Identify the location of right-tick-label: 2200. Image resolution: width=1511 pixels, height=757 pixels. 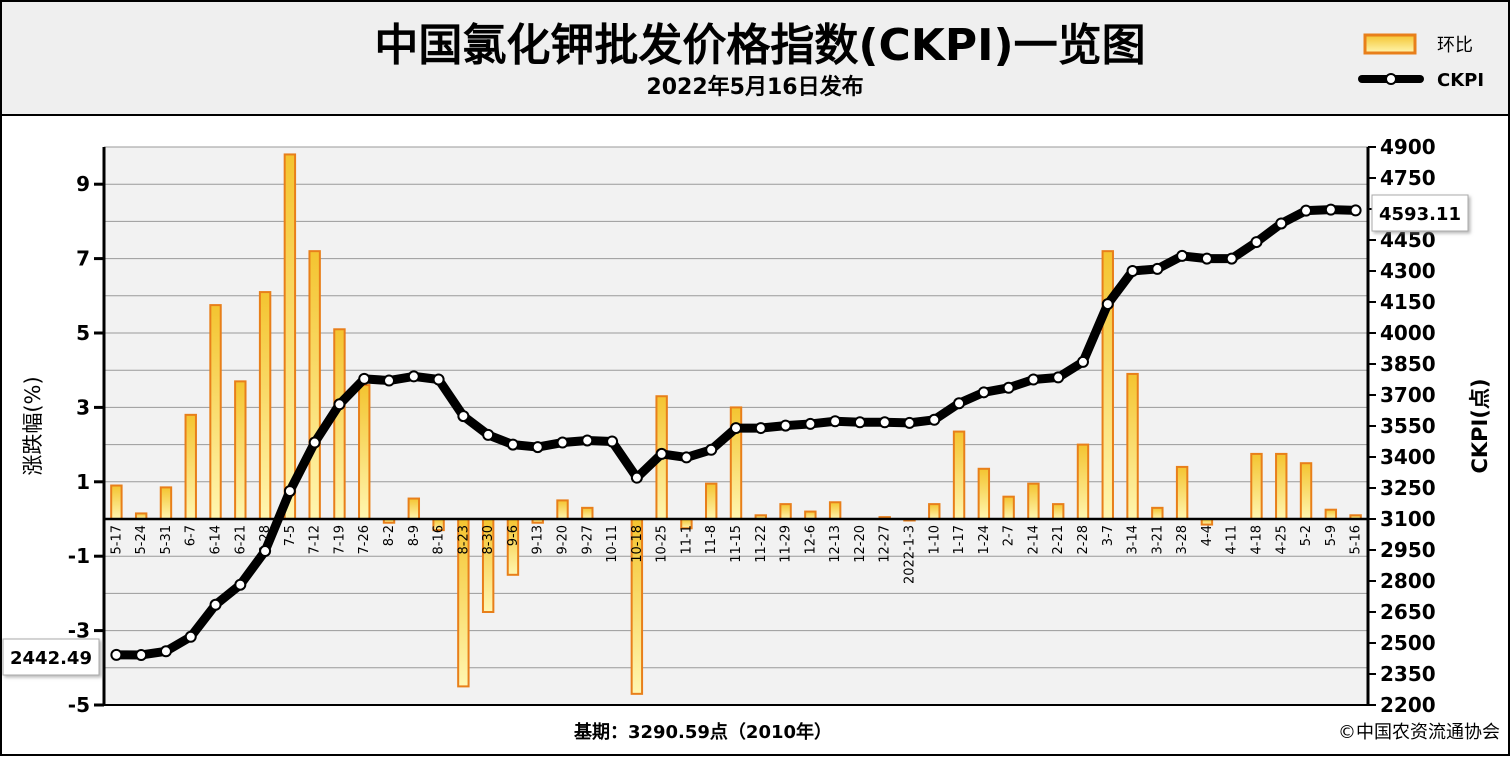
(1408, 705).